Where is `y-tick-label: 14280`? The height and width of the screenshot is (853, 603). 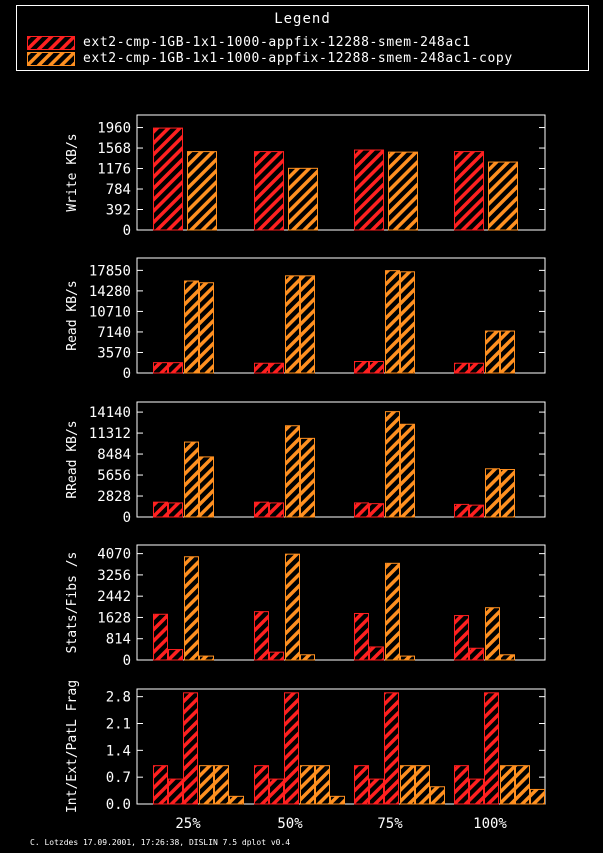 y-tick-label: 14280 is located at coordinates (110, 292).